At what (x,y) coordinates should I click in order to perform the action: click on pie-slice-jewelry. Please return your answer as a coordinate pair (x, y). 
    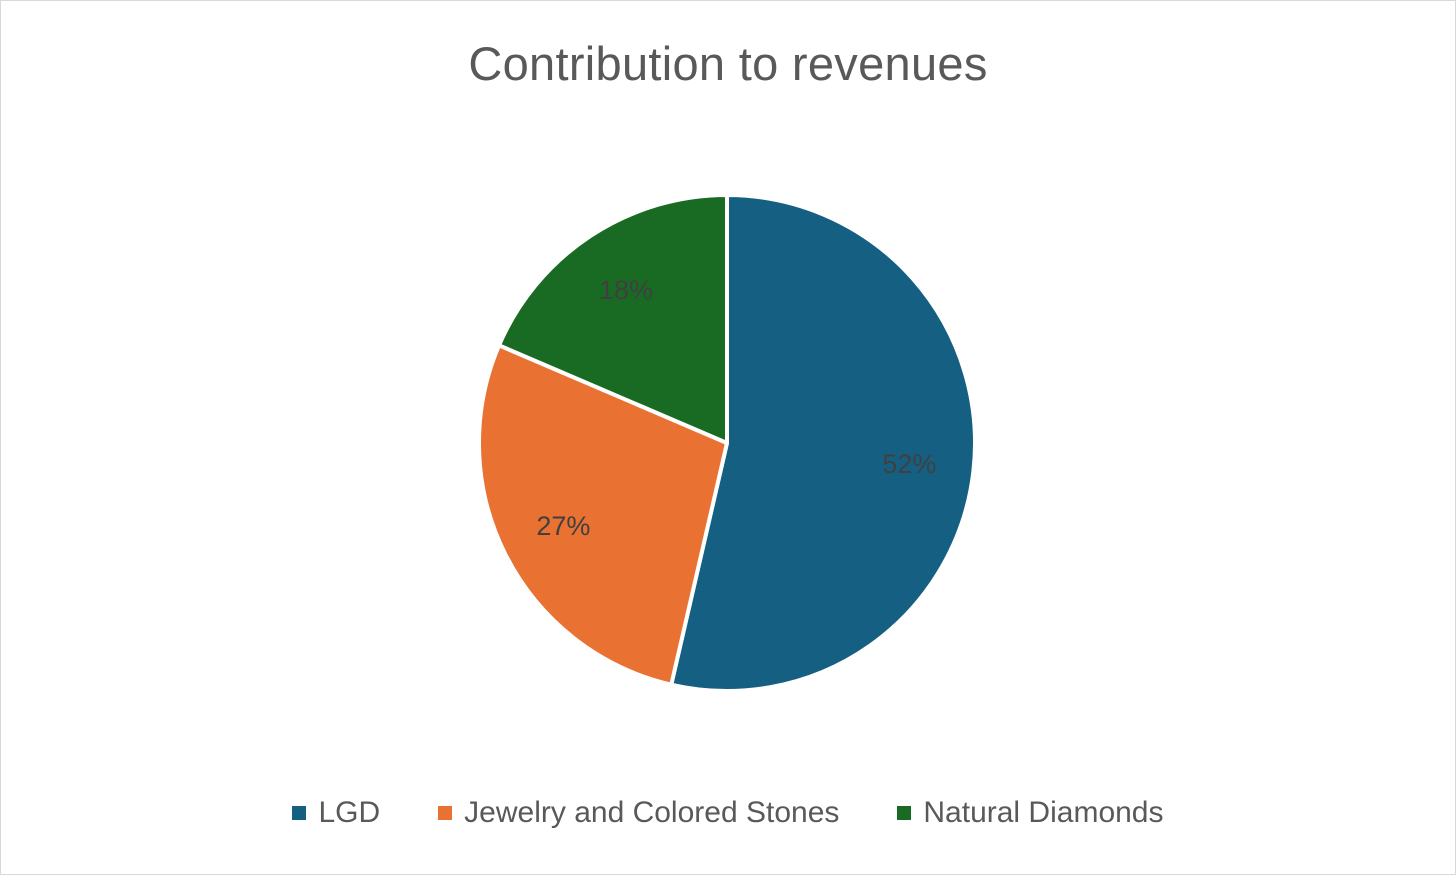
    Looking at the image, I should click on (603, 515).